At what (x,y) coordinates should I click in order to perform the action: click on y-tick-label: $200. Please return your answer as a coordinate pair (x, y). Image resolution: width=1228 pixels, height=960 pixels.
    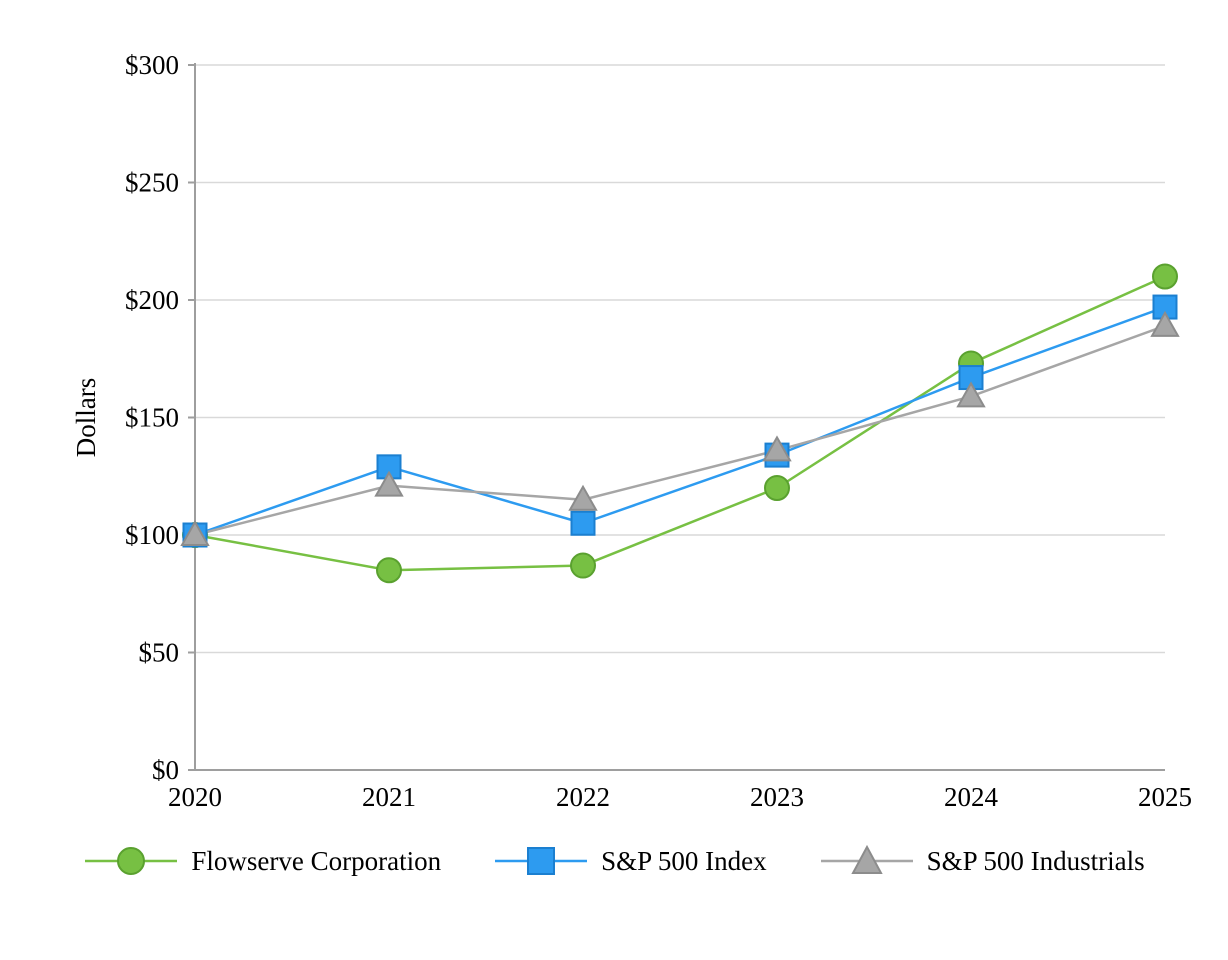
    Looking at the image, I should click on (152, 300).